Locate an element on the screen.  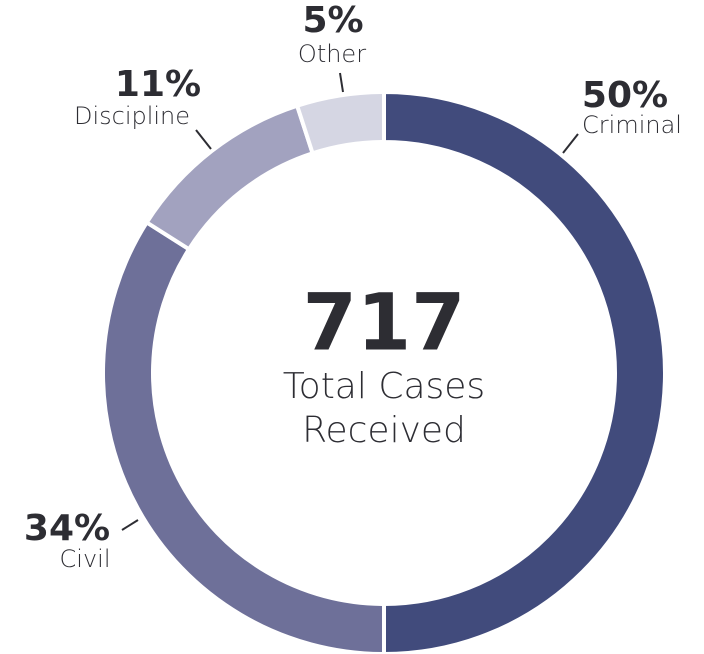
value-label: 11% is located at coordinates (158, 84).